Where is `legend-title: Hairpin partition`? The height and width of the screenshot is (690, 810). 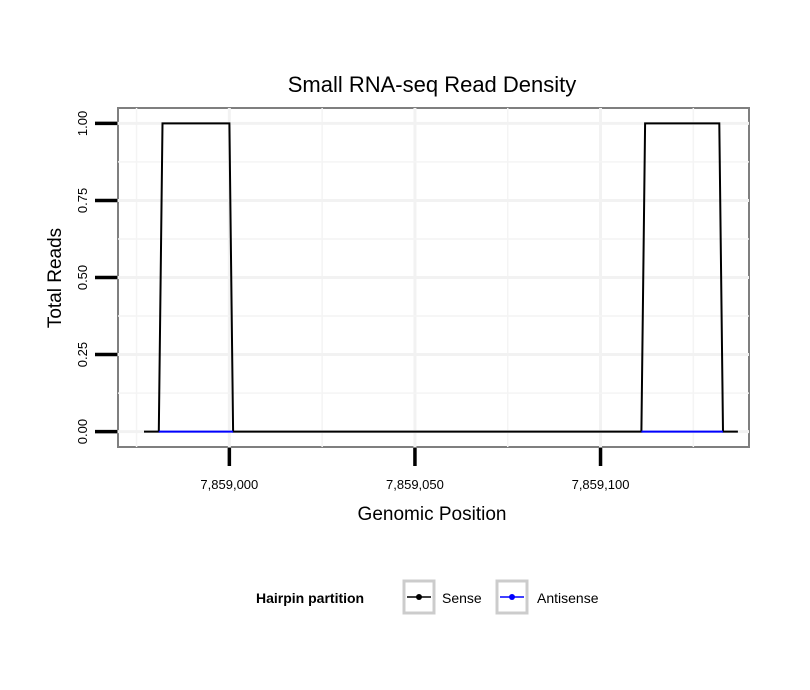 legend-title: Hairpin partition is located at coordinates (310, 598).